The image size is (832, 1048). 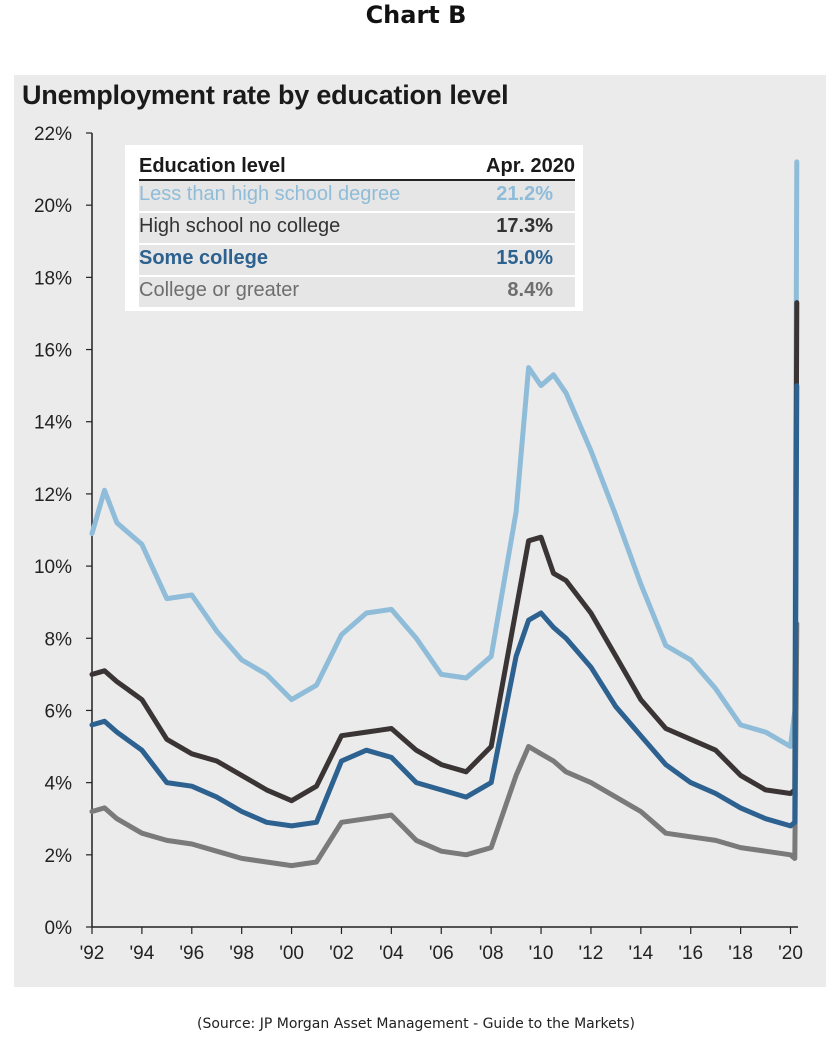 What do you see at coordinates (690, 953) in the screenshot?
I see `x-tick-label: '16` at bounding box center [690, 953].